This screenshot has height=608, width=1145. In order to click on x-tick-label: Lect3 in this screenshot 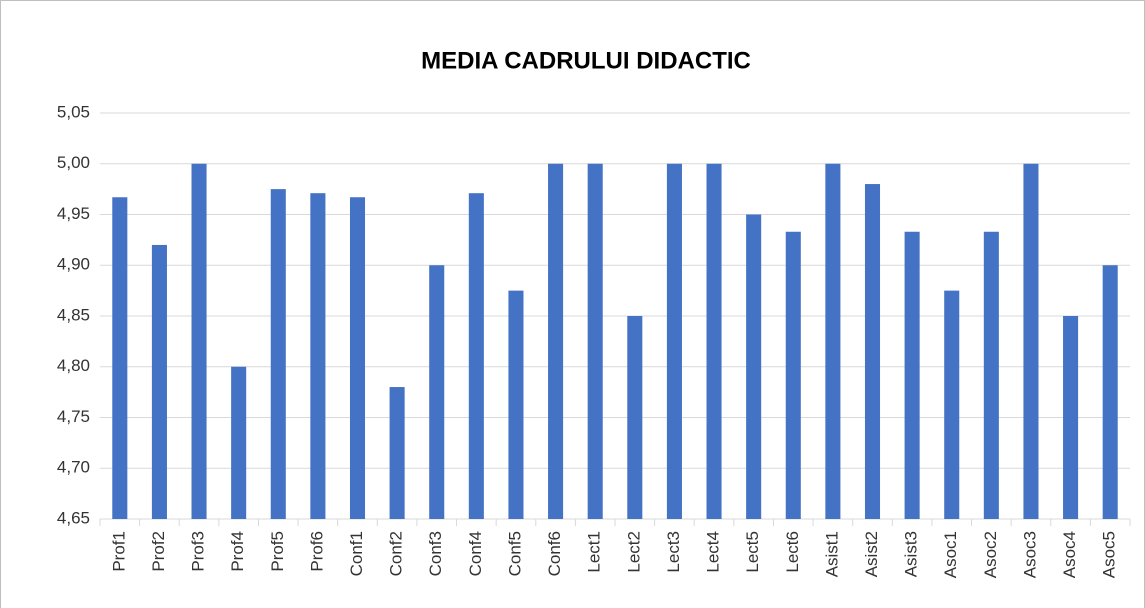, I will do `click(673, 552)`.